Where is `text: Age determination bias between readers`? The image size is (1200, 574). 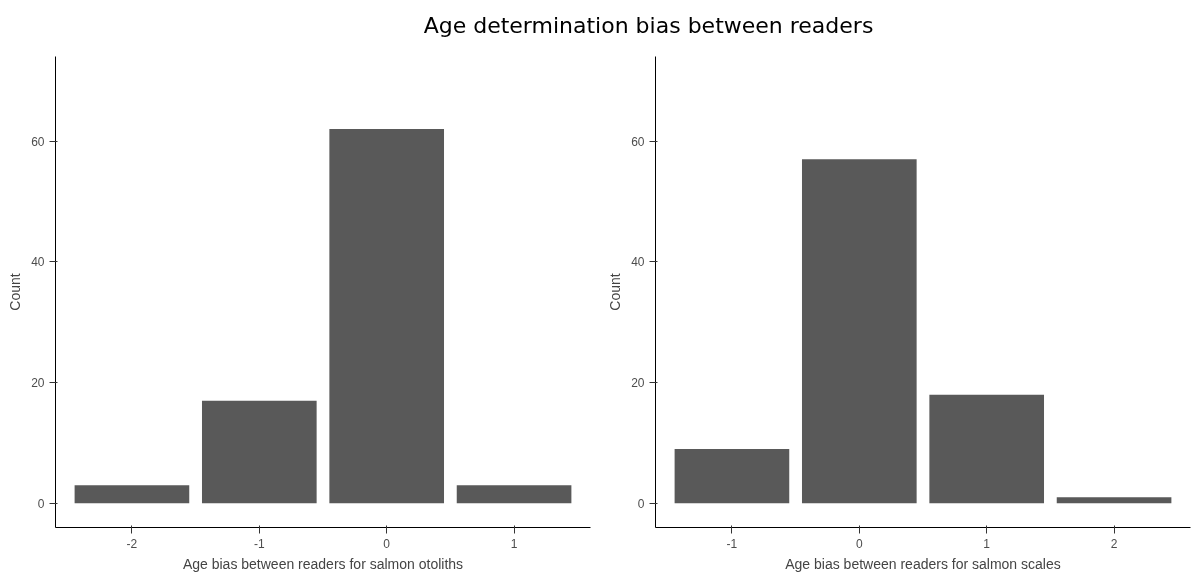 text: Age determination bias between readers is located at coordinates (648, 26).